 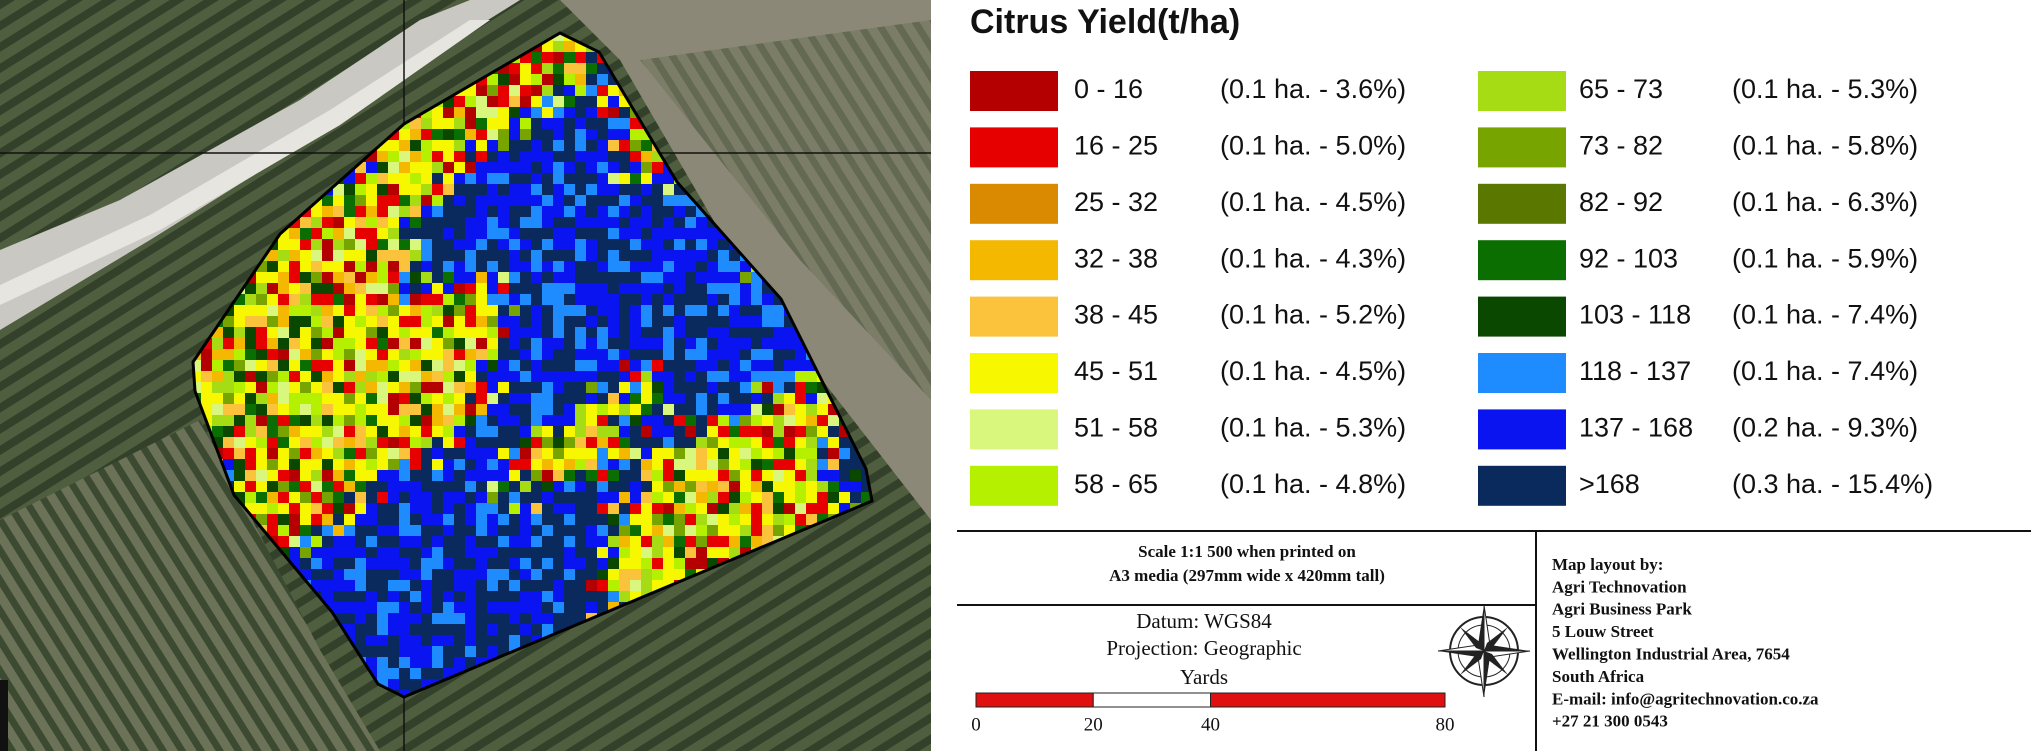 I want to click on legend-area: (0.1 ha. - 4.5%), so click(x=1313, y=202).